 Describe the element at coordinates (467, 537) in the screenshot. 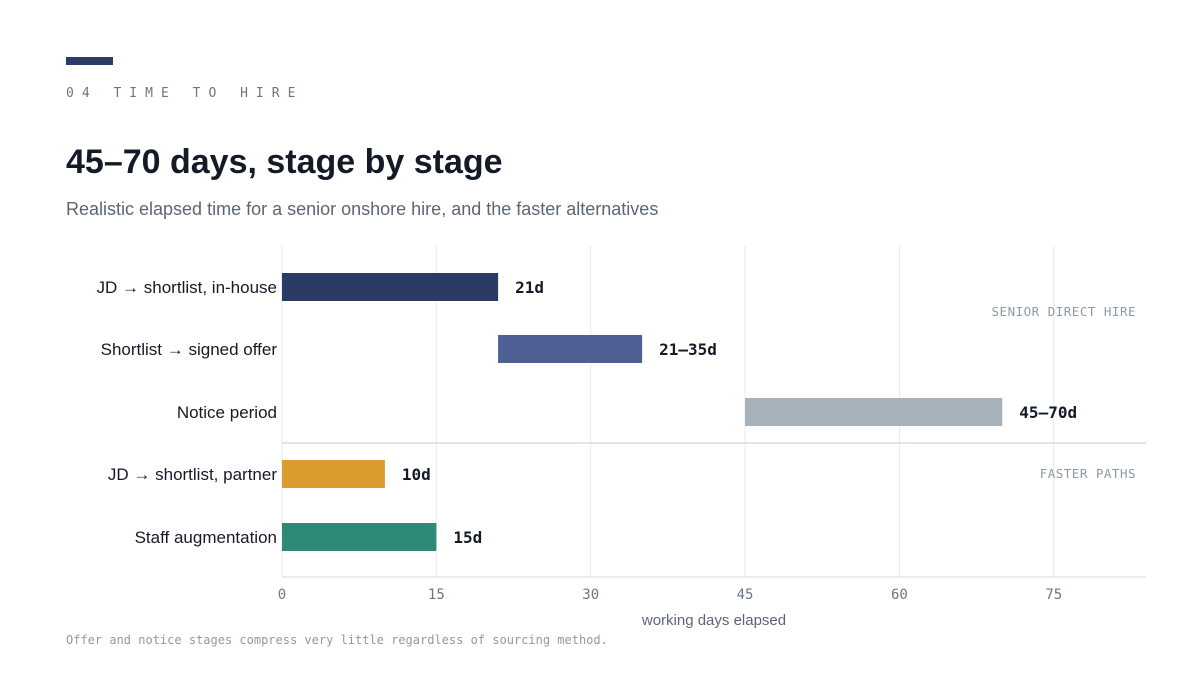

I see `bar-value-label: 15d` at that location.